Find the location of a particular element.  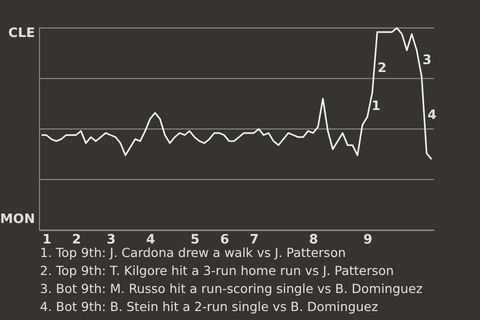

annotation: 3 is located at coordinates (427, 60).